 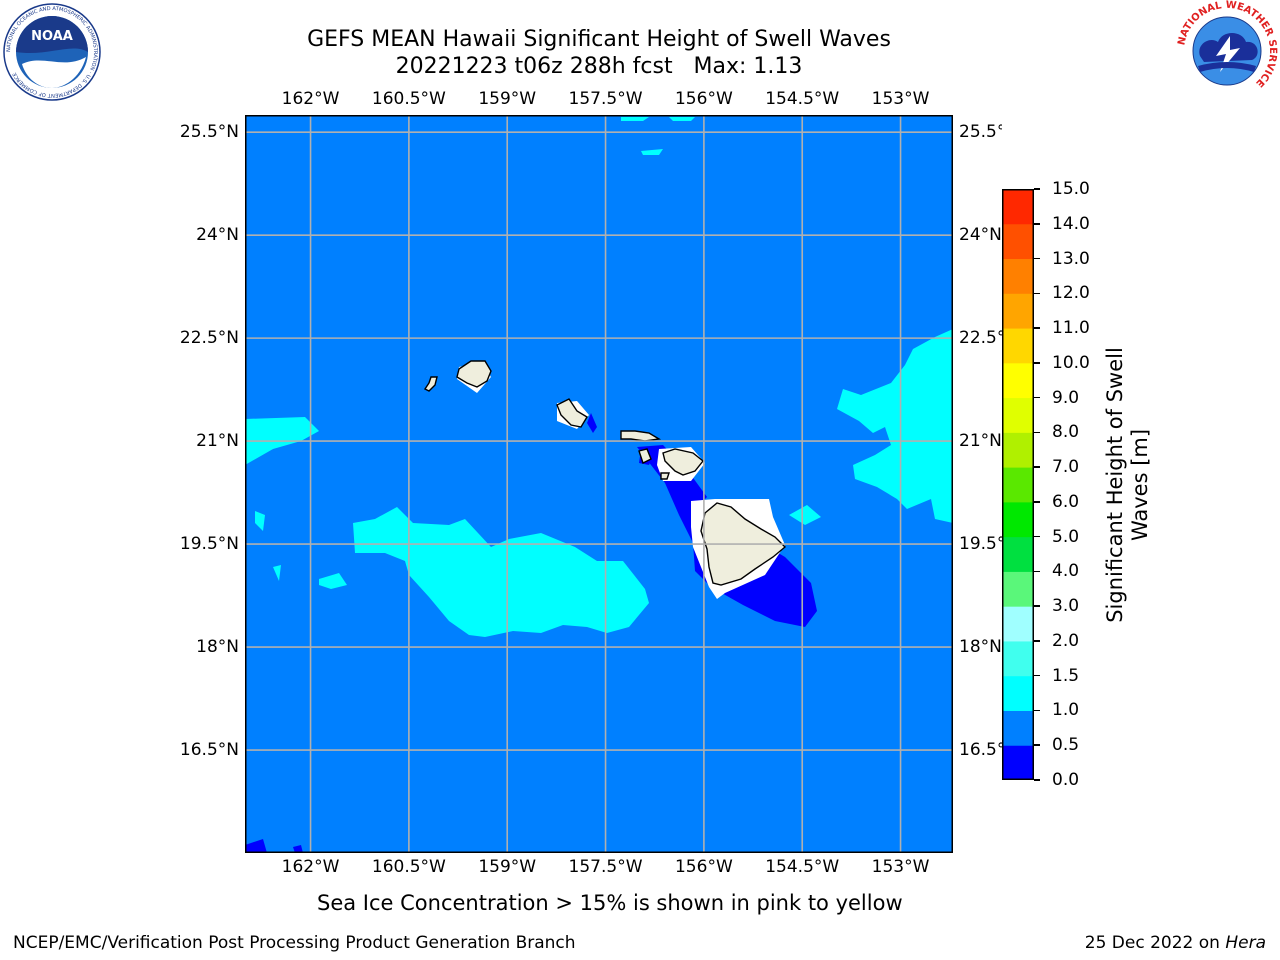 What do you see at coordinates (683, 462) in the screenshot?
I see `island-maui` at bounding box center [683, 462].